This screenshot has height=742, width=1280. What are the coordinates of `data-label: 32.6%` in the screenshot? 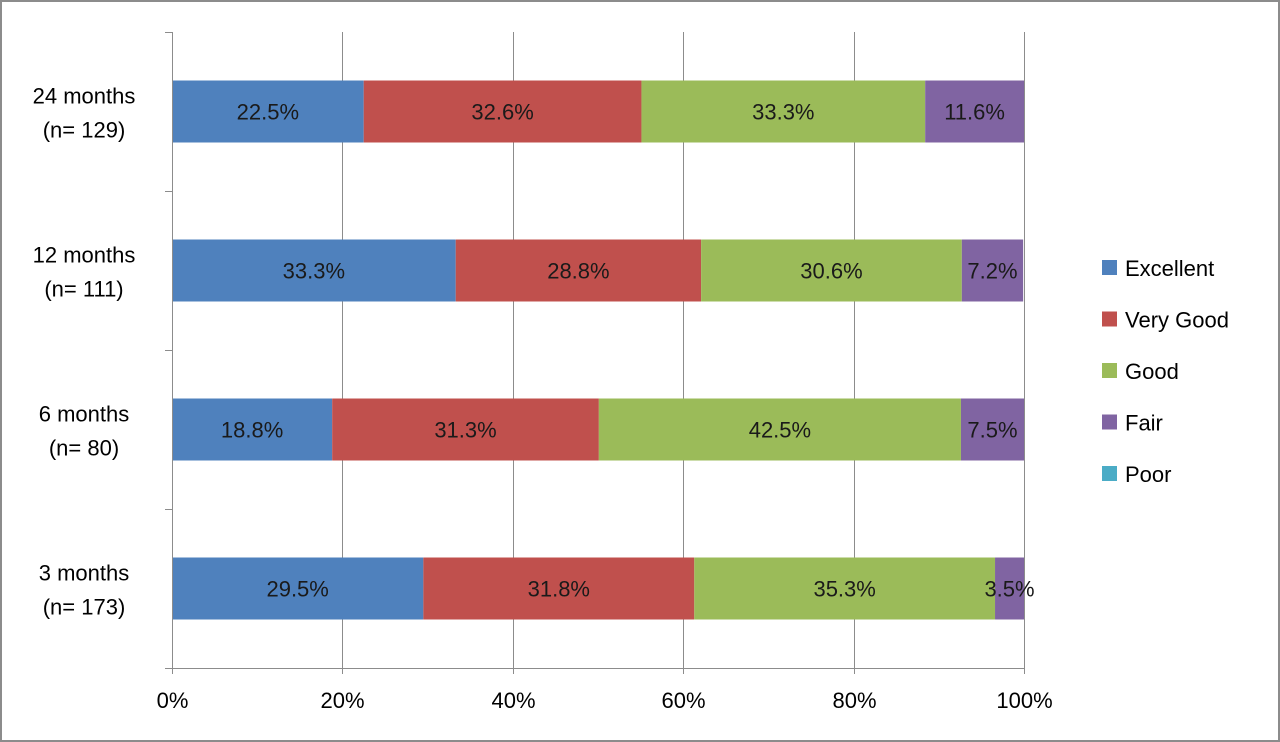 It's located at (502, 112).